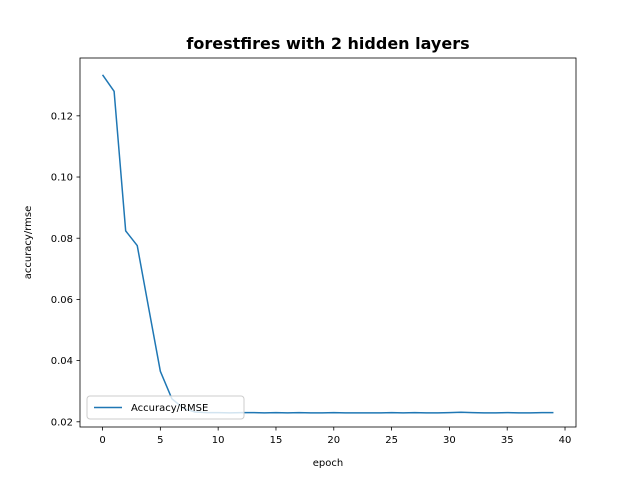  What do you see at coordinates (507, 440) in the screenshot?
I see `x-tick-label: 35` at bounding box center [507, 440].